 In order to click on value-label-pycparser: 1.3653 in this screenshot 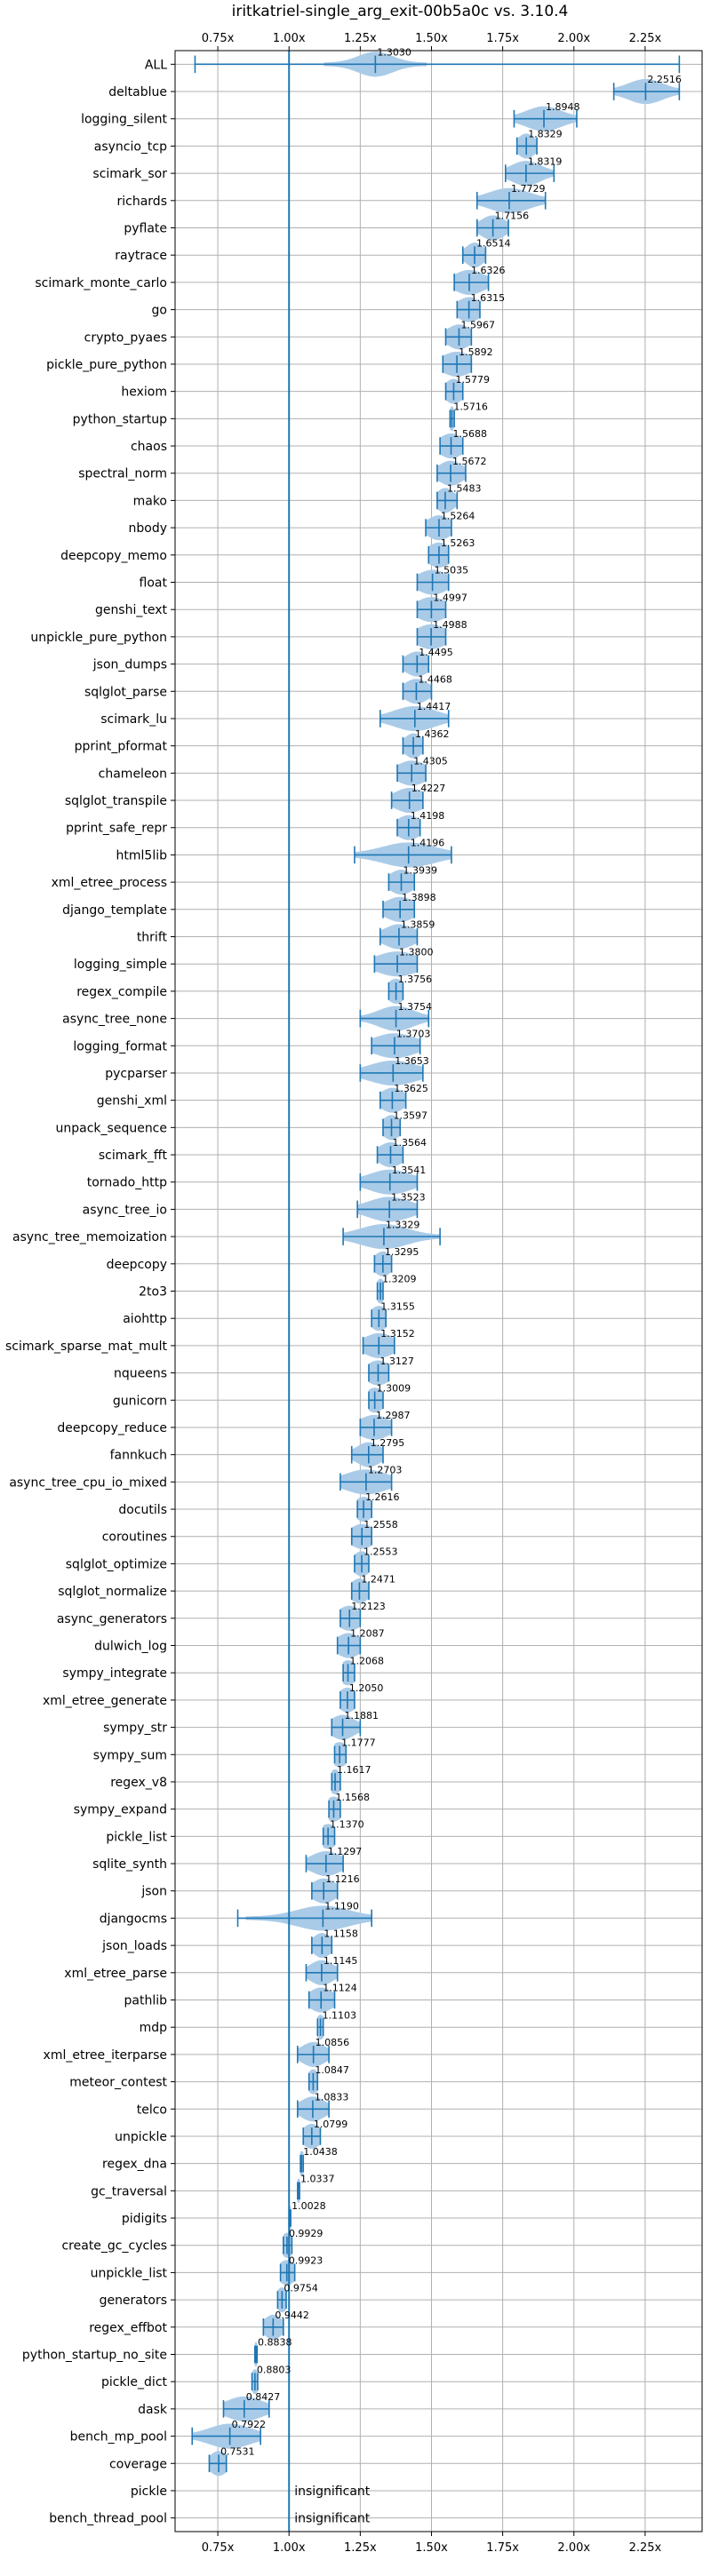, I will do `click(412, 1061)`.